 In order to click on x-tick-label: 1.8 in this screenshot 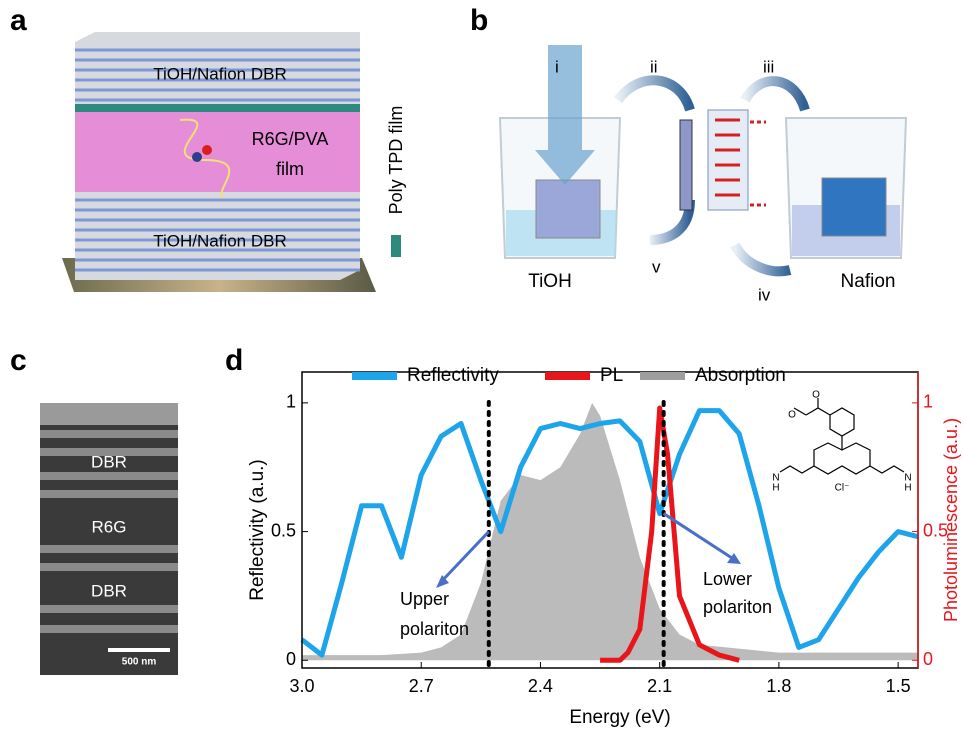, I will do `click(778, 686)`.